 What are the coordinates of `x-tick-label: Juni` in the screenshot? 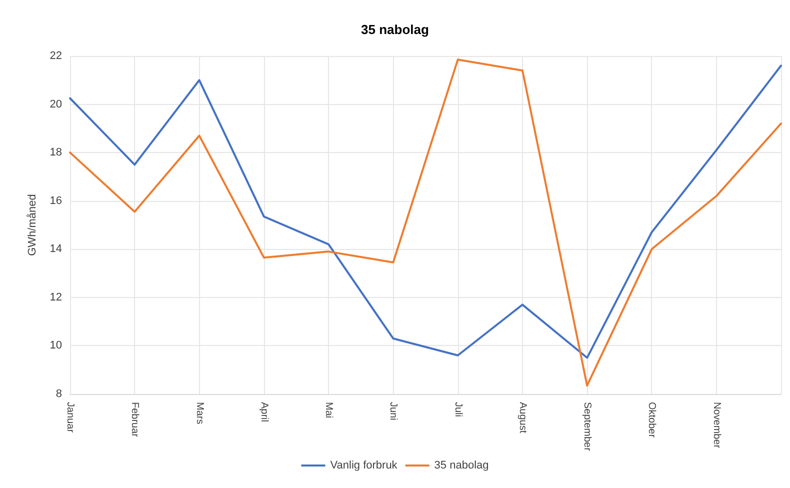 It's located at (393, 411).